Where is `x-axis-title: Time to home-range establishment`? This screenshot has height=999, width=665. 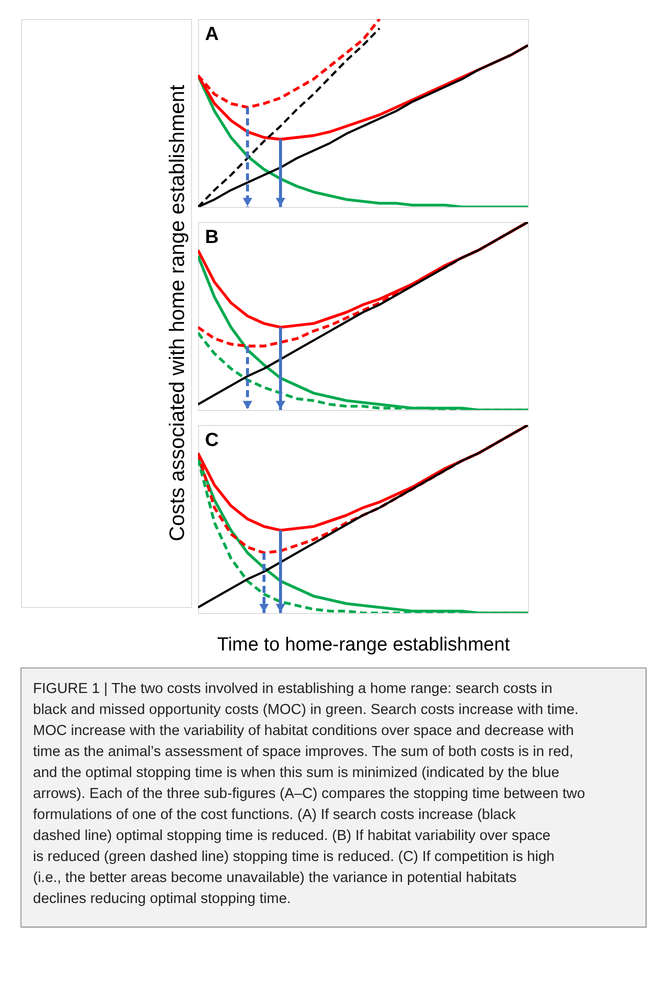
x-axis-title: Time to home-range establishment is located at coordinates (364, 645).